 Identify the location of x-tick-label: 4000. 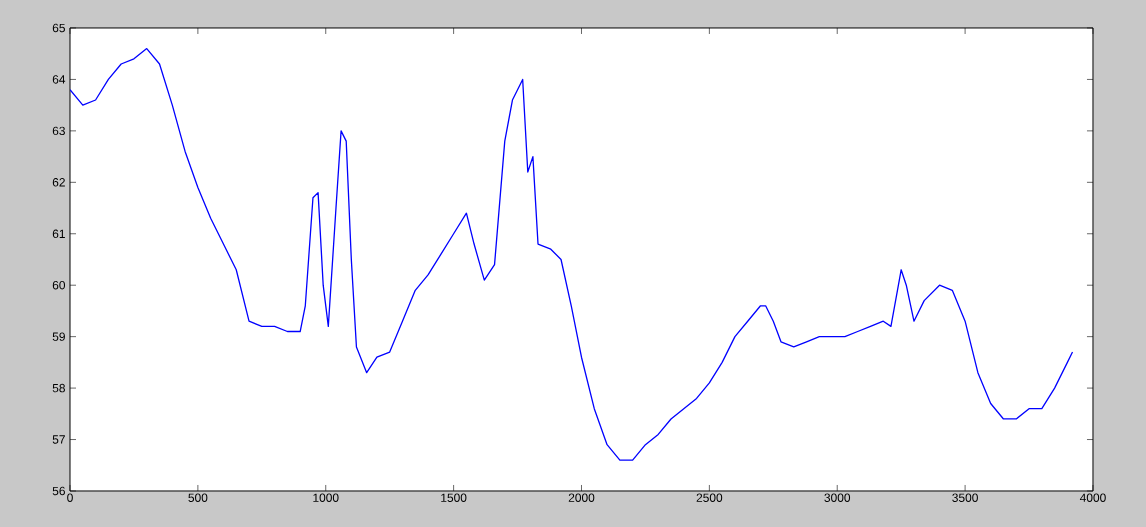
(1092, 497).